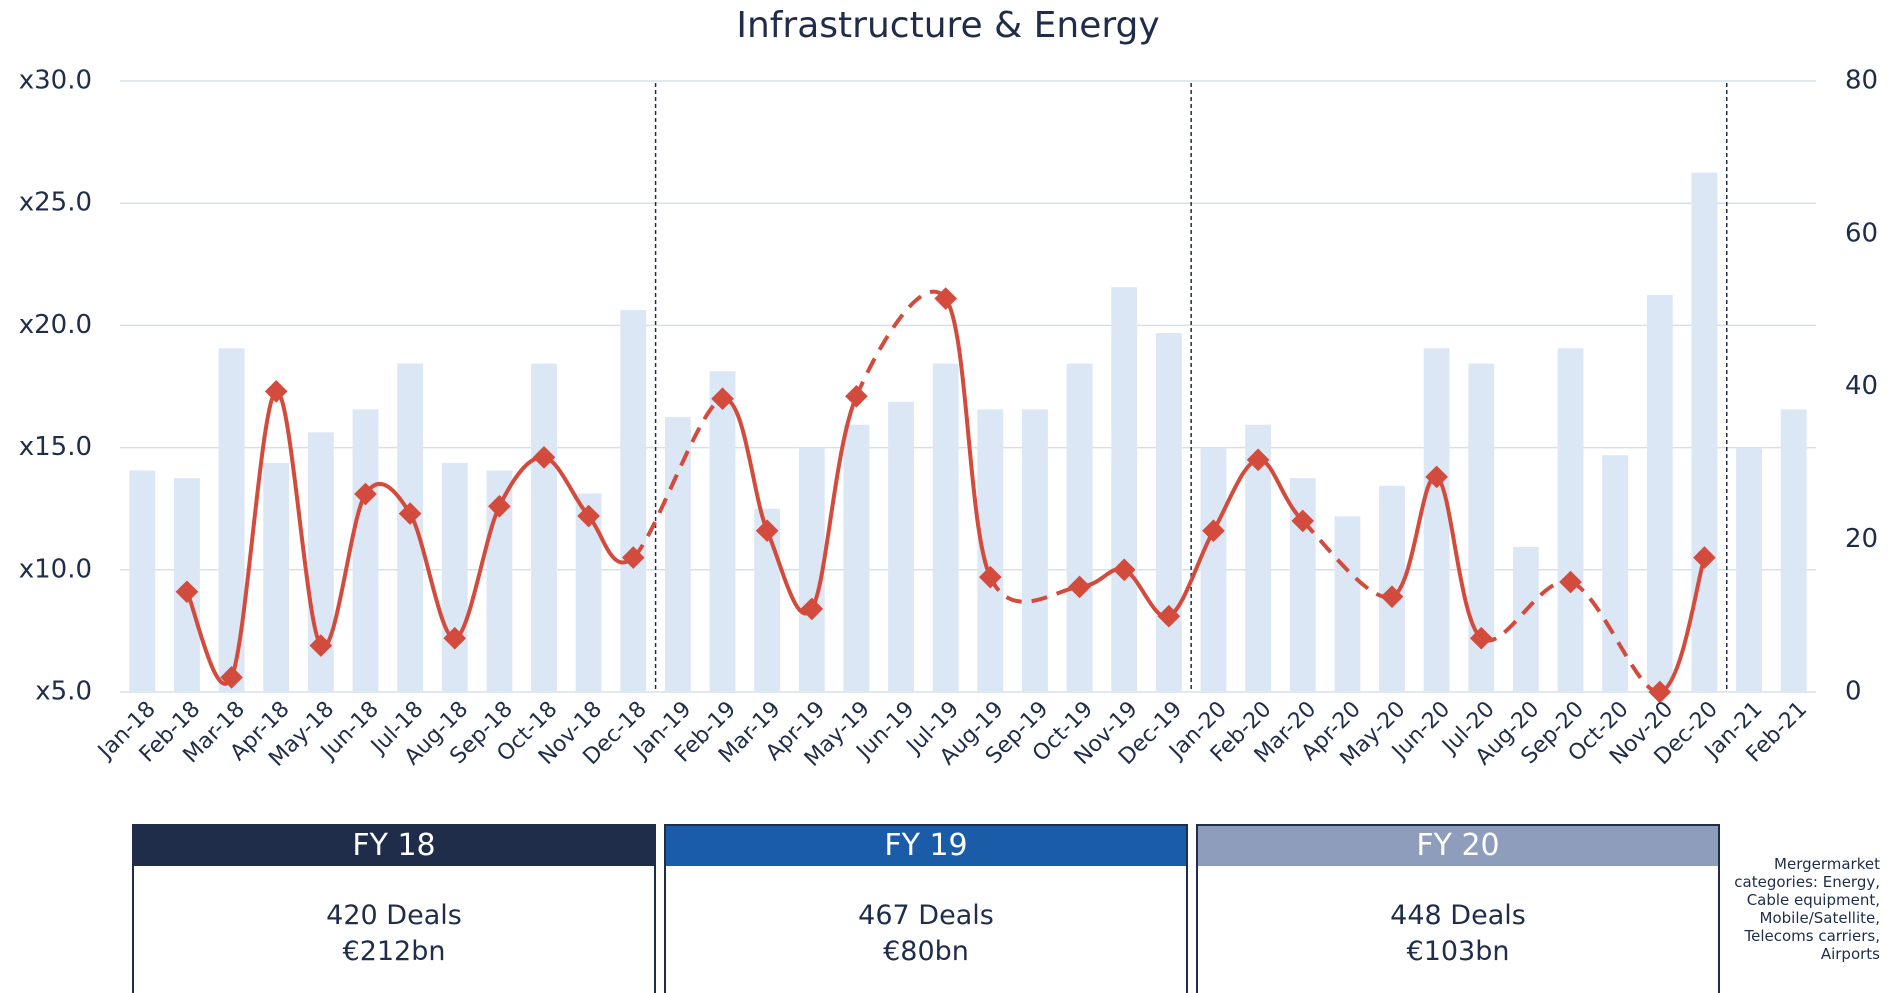 Image resolution: width=1888 pixels, height=993 pixels. Describe the element at coordinates (1458, 846) in the screenshot. I see `panel-title: FY 20` at that location.